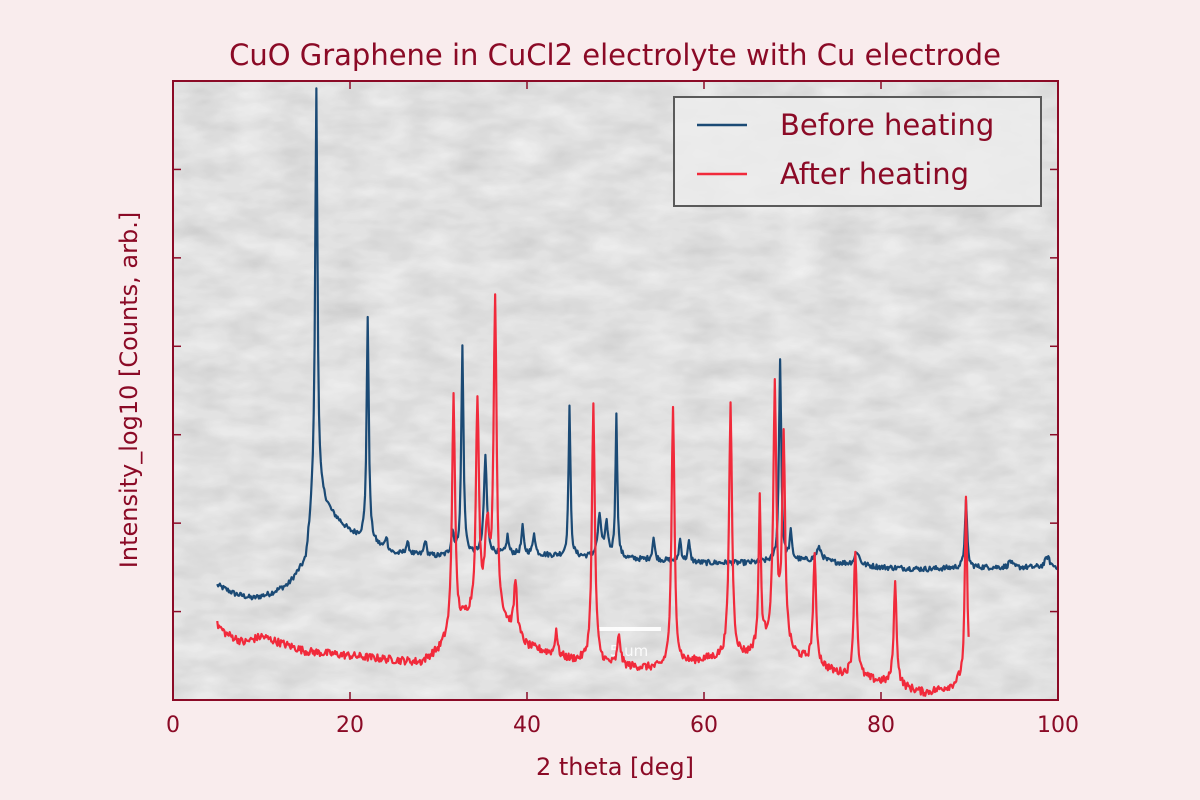  What do you see at coordinates (350, 725) in the screenshot?
I see `x-tick-label: 20` at bounding box center [350, 725].